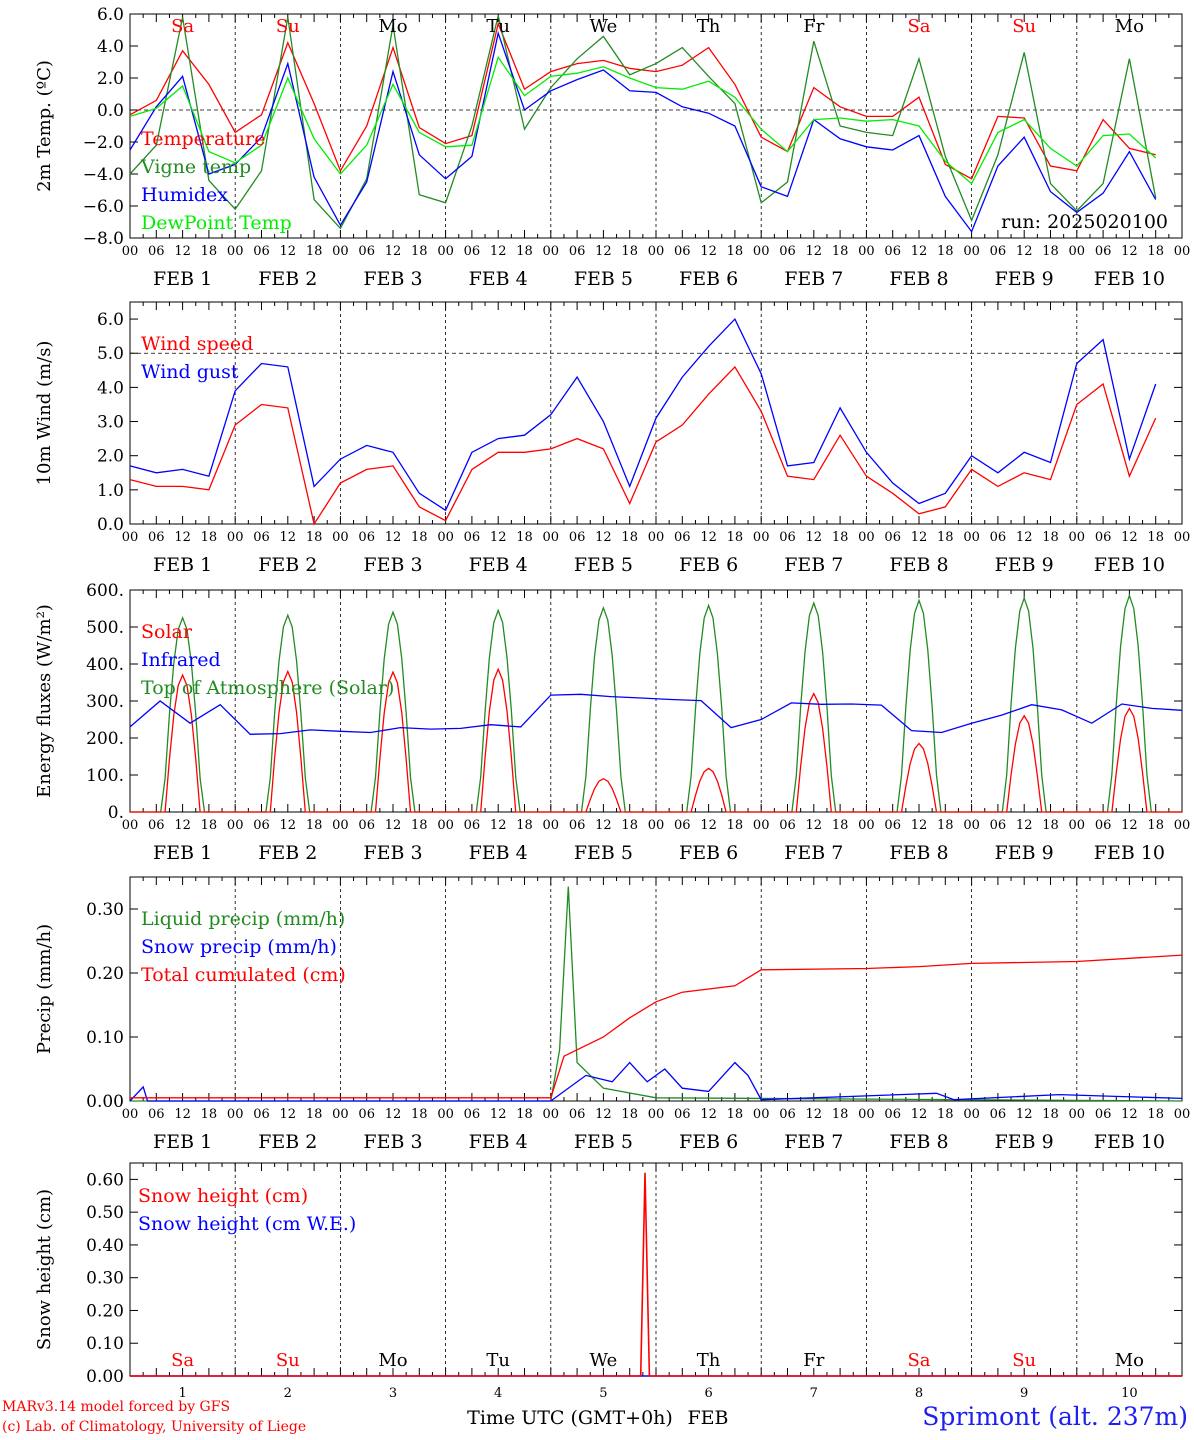  Describe the element at coordinates (223, 1196) in the screenshot. I see `legend-entry: Snow height (cm)` at that location.